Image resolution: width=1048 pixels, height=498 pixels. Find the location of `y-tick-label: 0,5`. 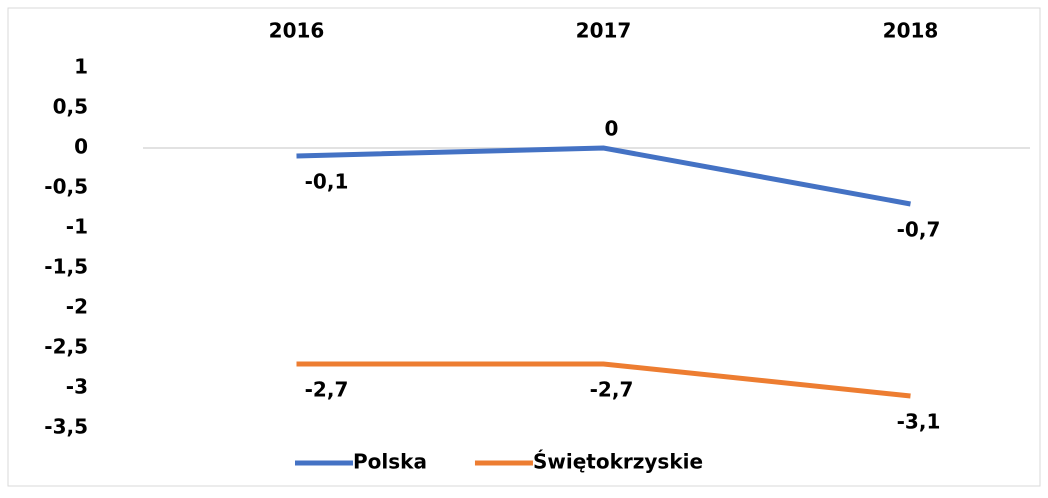

y-tick-label: 0,5 is located at coordinates (70, 107).